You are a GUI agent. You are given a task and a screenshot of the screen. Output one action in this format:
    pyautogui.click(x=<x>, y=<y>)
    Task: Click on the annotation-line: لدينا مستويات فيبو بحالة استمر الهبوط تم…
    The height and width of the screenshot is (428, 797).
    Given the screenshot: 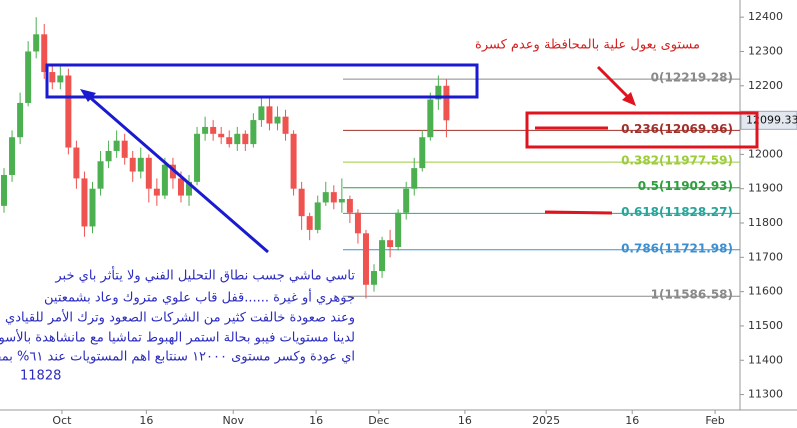 What is the action you would take?
    pyautogui.click(x=177, y=337)
    